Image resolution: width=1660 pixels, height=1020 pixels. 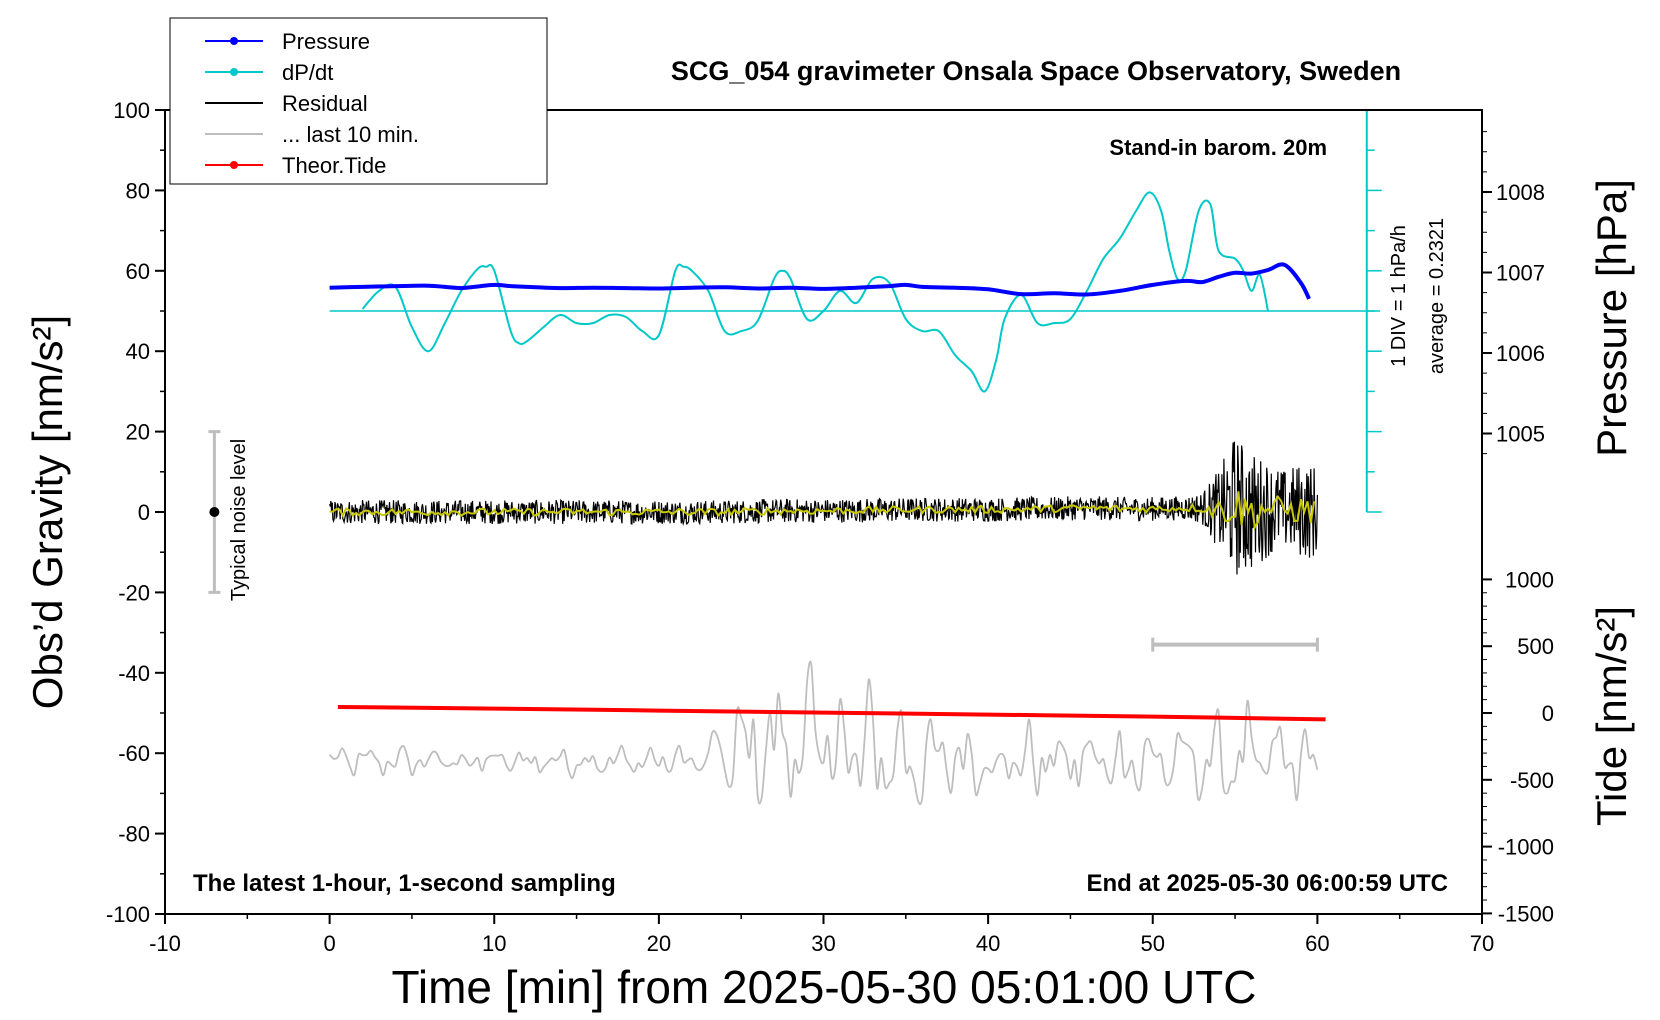 What do you see at coordinates (350, 134) in the screenshot?
I see `legend-label: ... last 10 min.` at bounding box center [350, 134].